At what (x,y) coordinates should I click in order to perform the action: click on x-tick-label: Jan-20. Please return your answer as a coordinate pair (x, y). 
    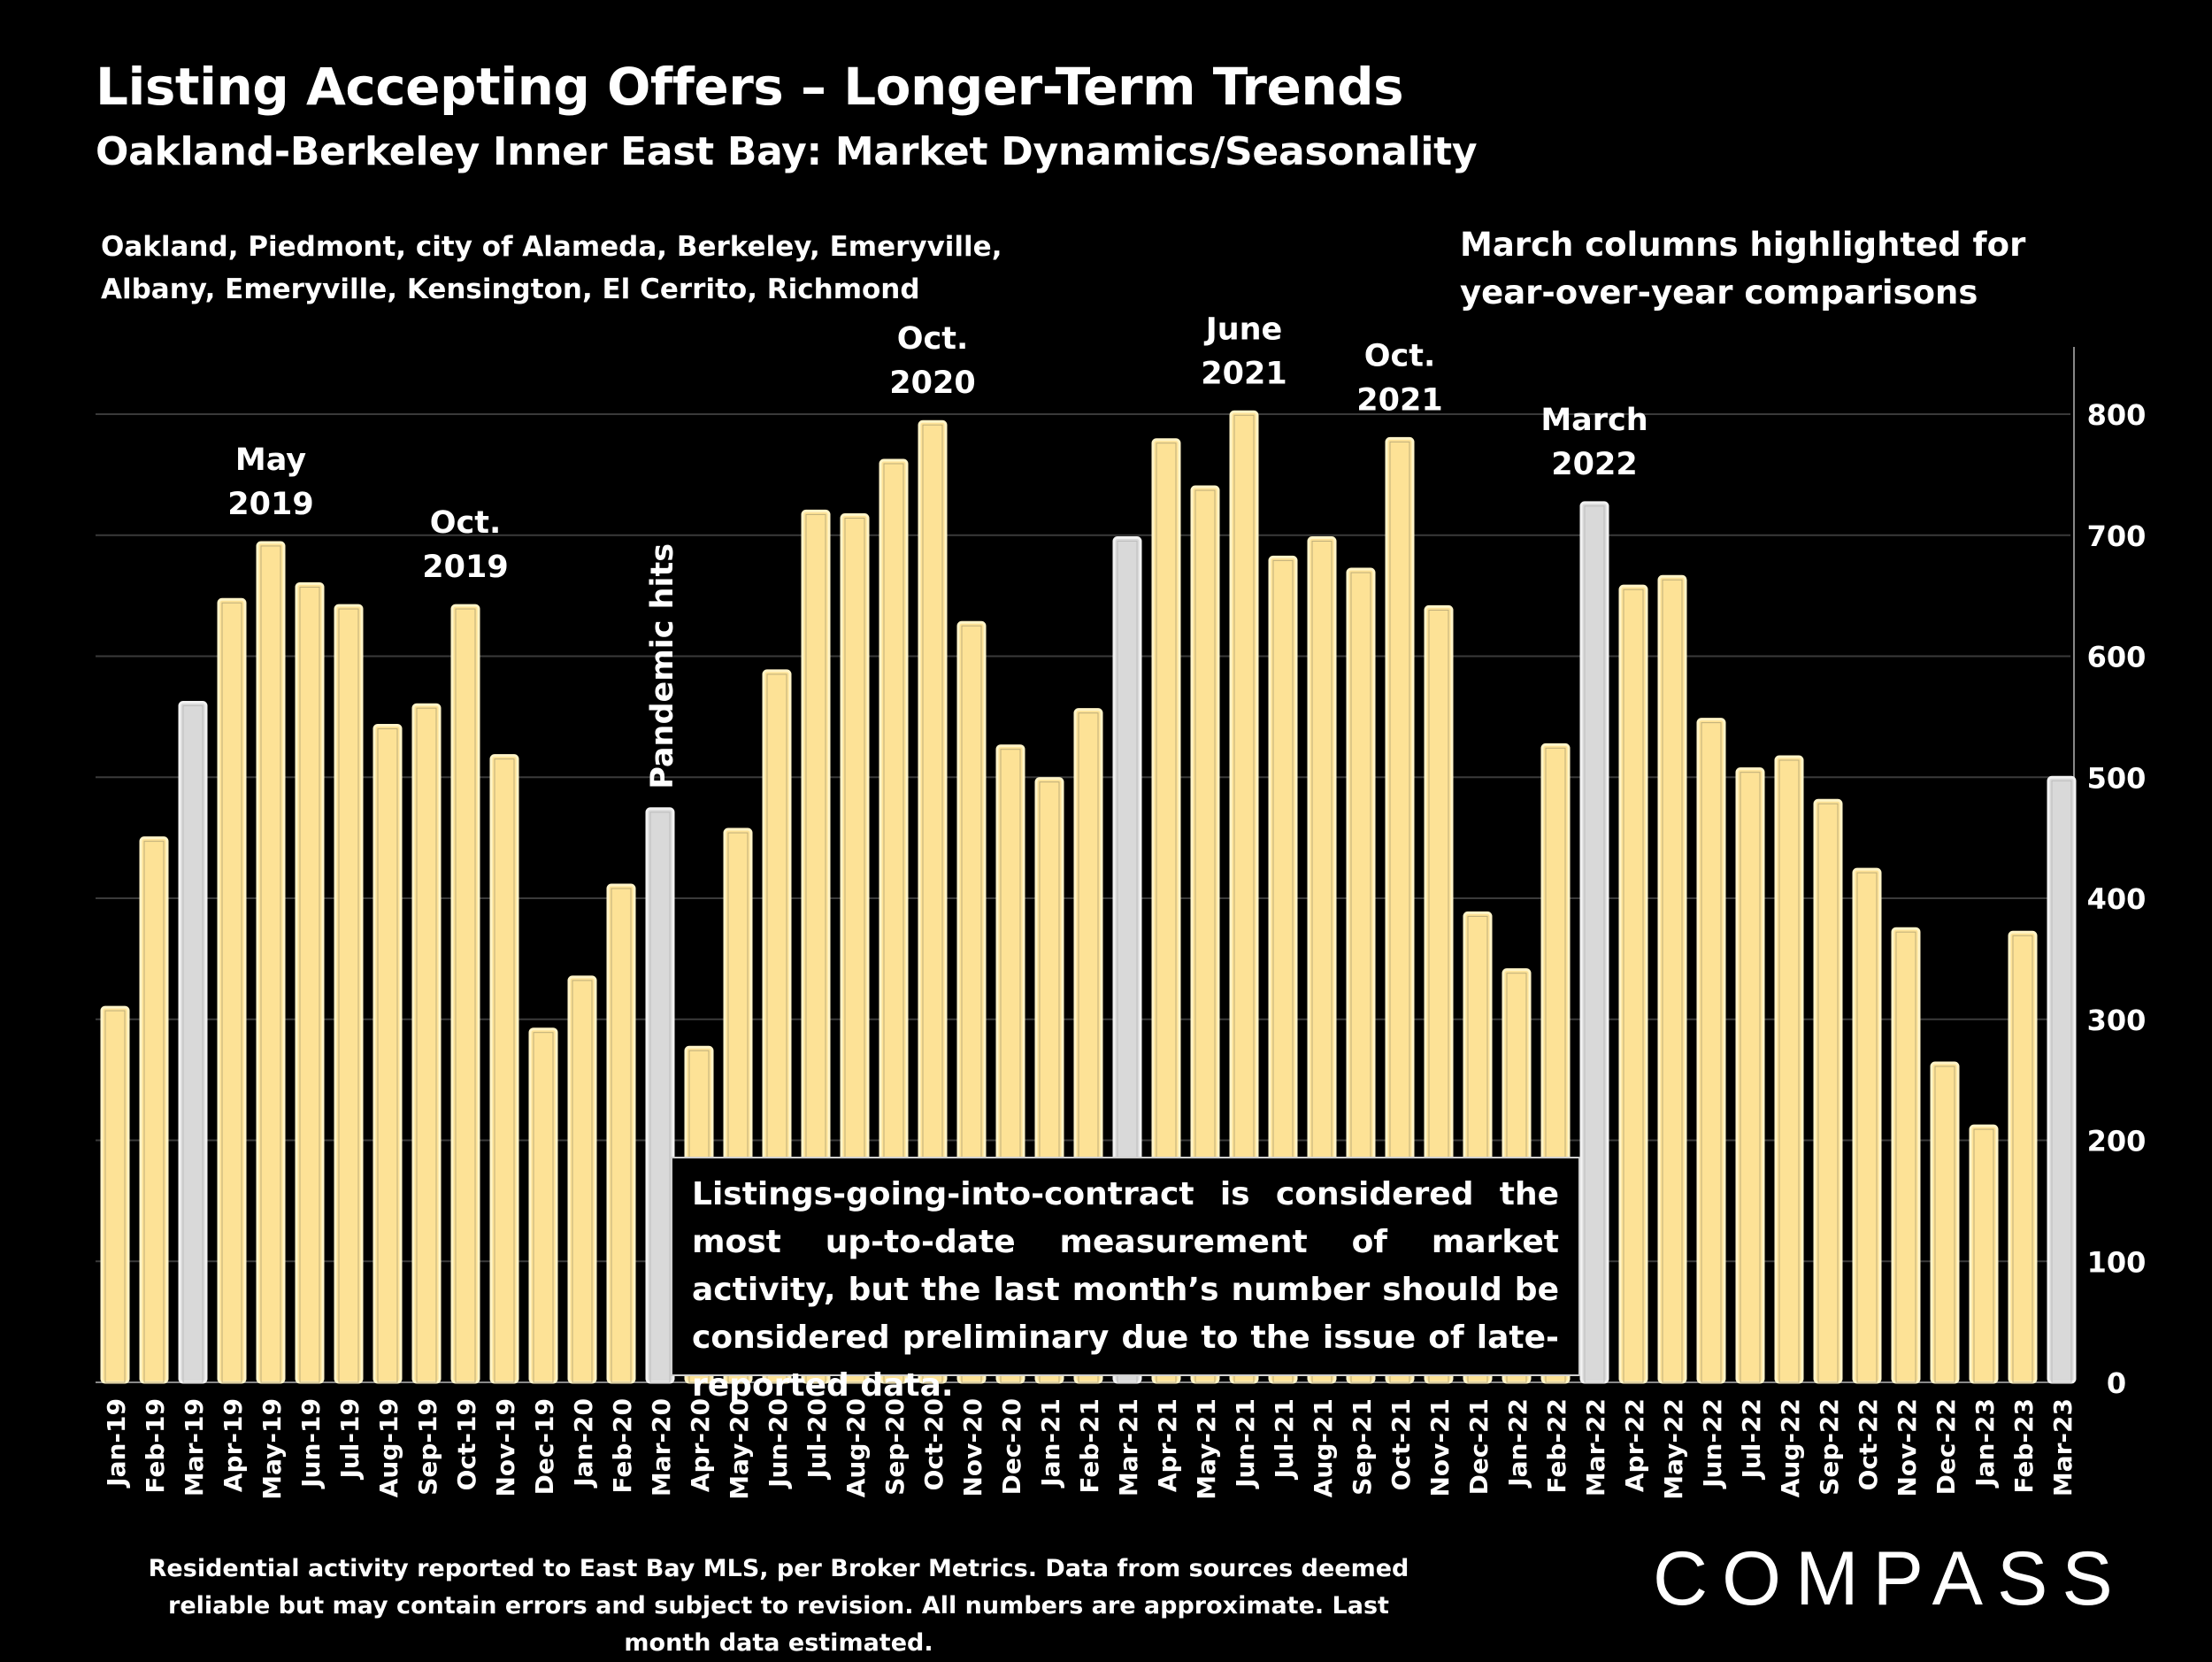
    Looking at the image, I should click on (584, 1443).